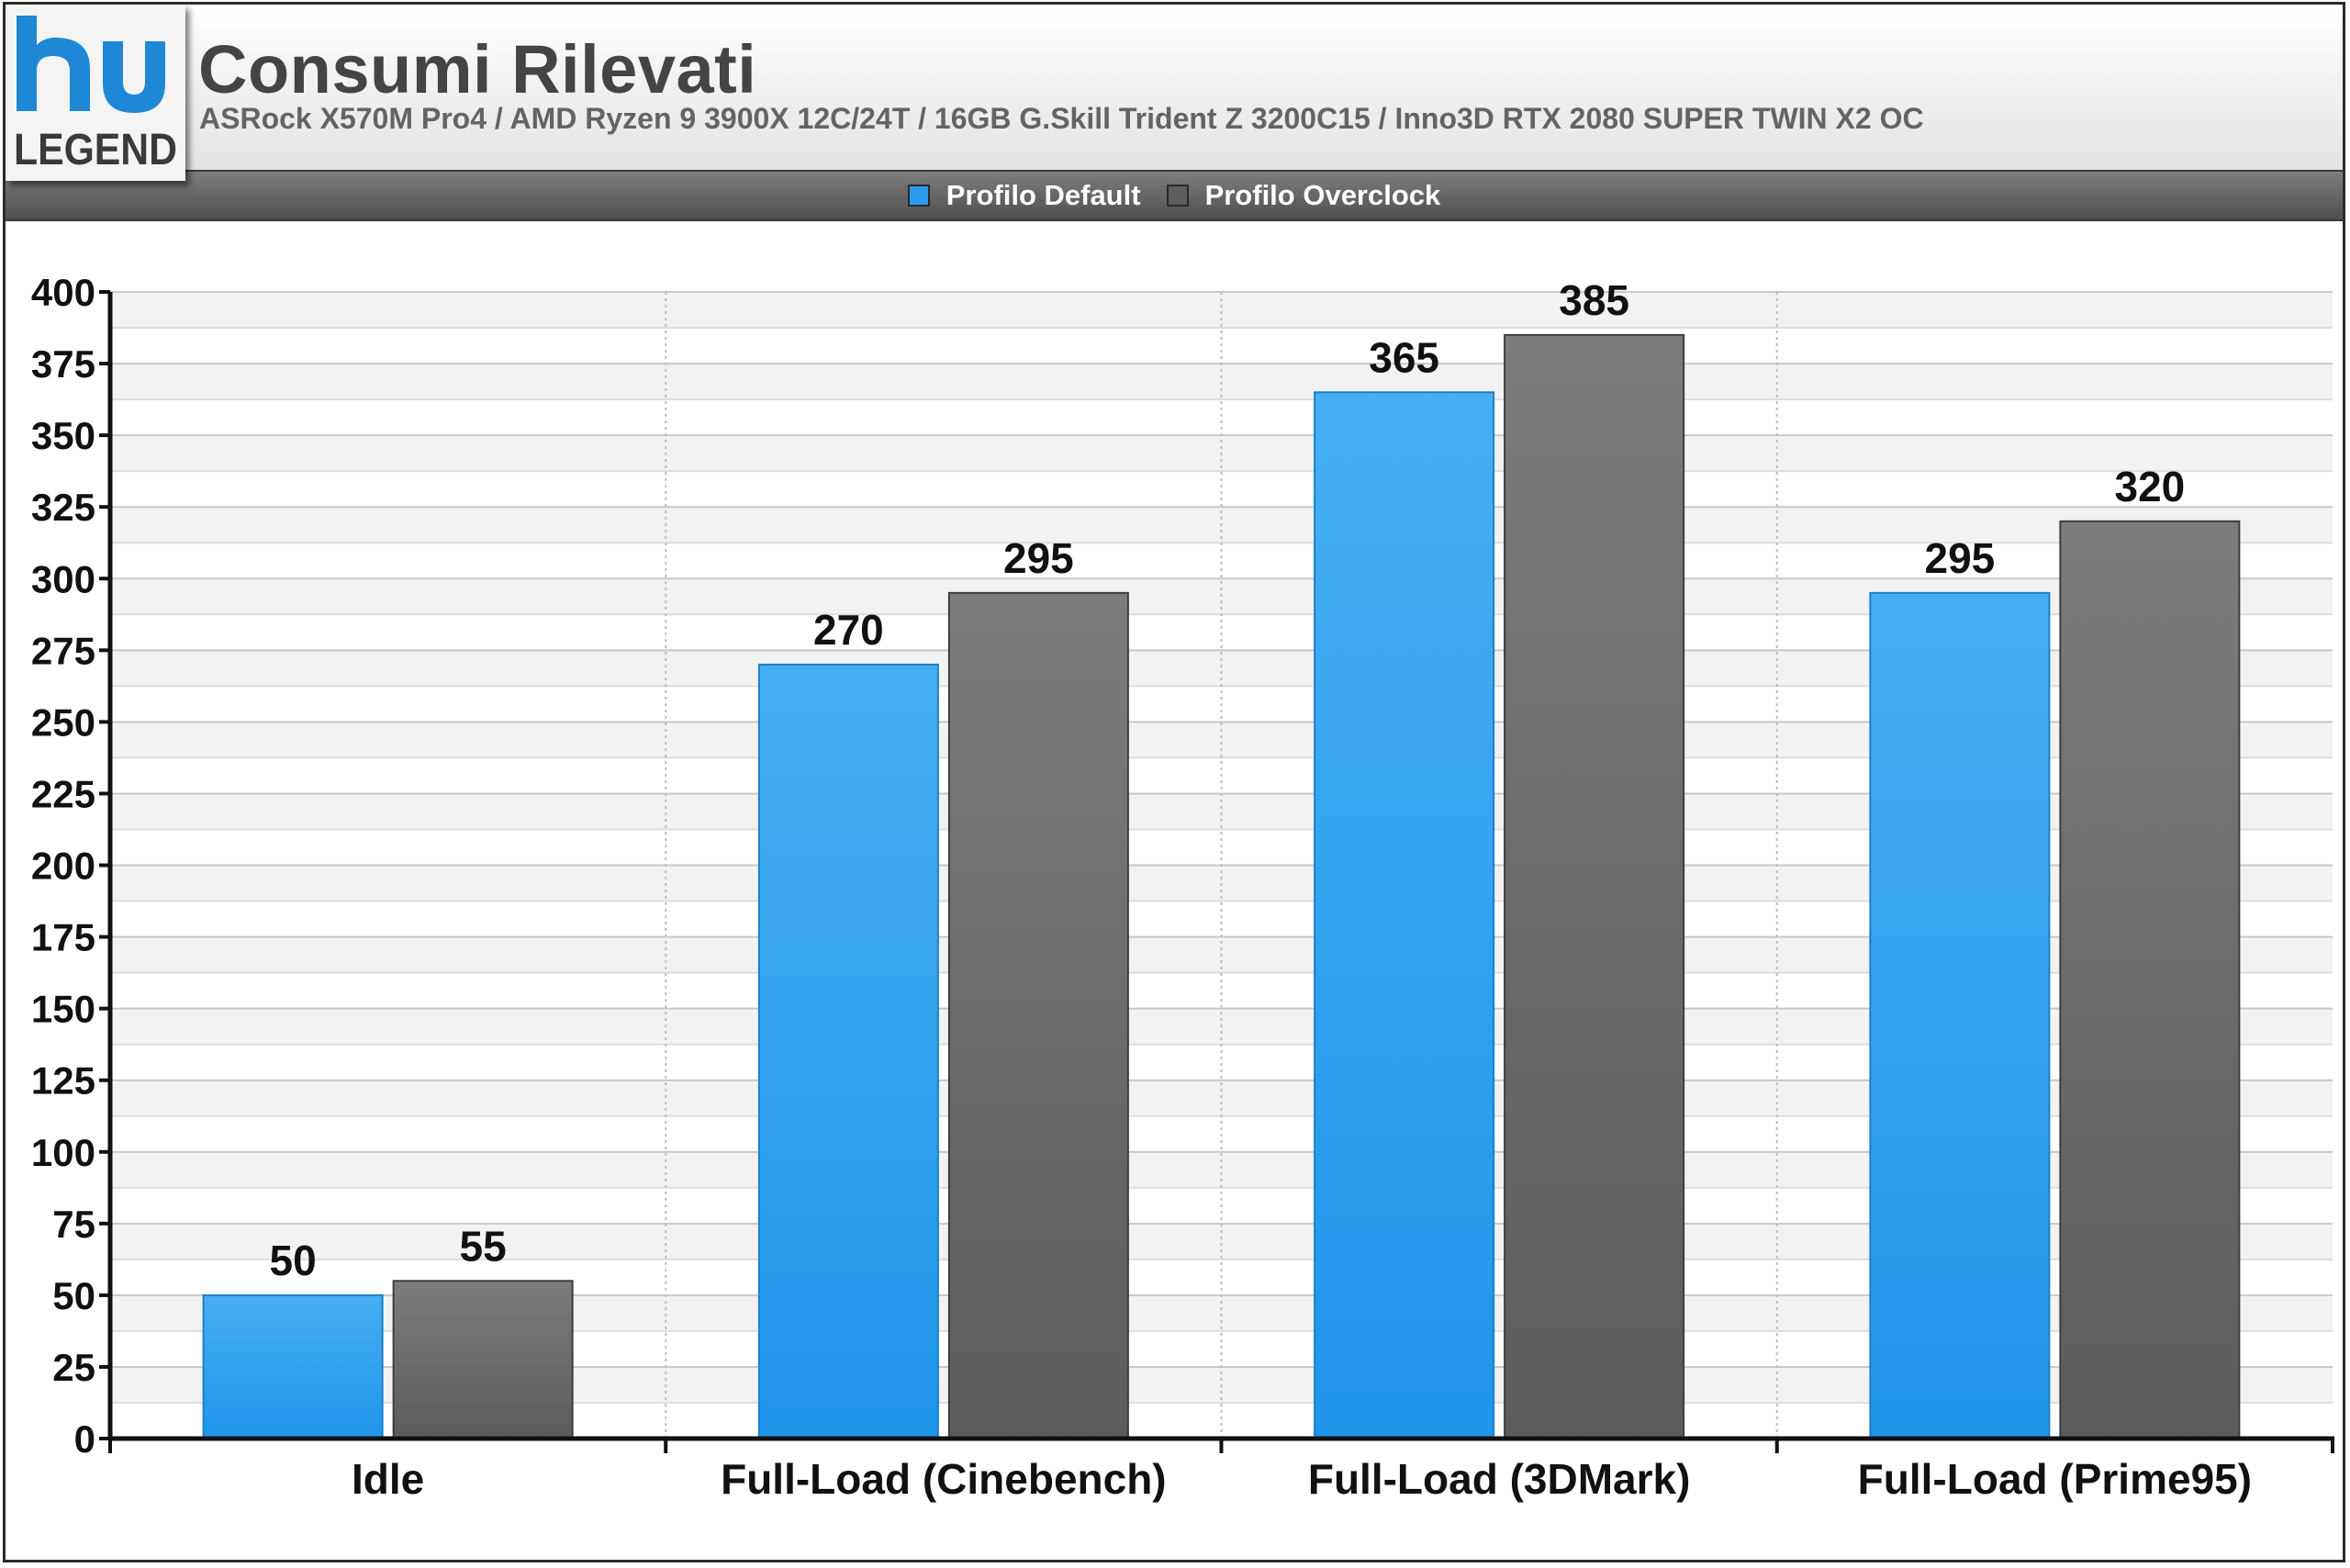 This screenshot has width=2350, height=1568. I want to click on chart-title: Consumi Rilevati, so click(477, 69).